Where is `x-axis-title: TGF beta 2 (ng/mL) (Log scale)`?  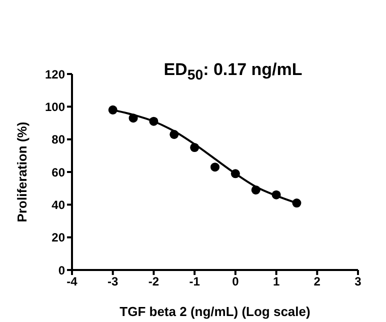 x-axis-title: TGF beta 2 (ng/mL) (Log scale) is located at coordinates (215, 311).